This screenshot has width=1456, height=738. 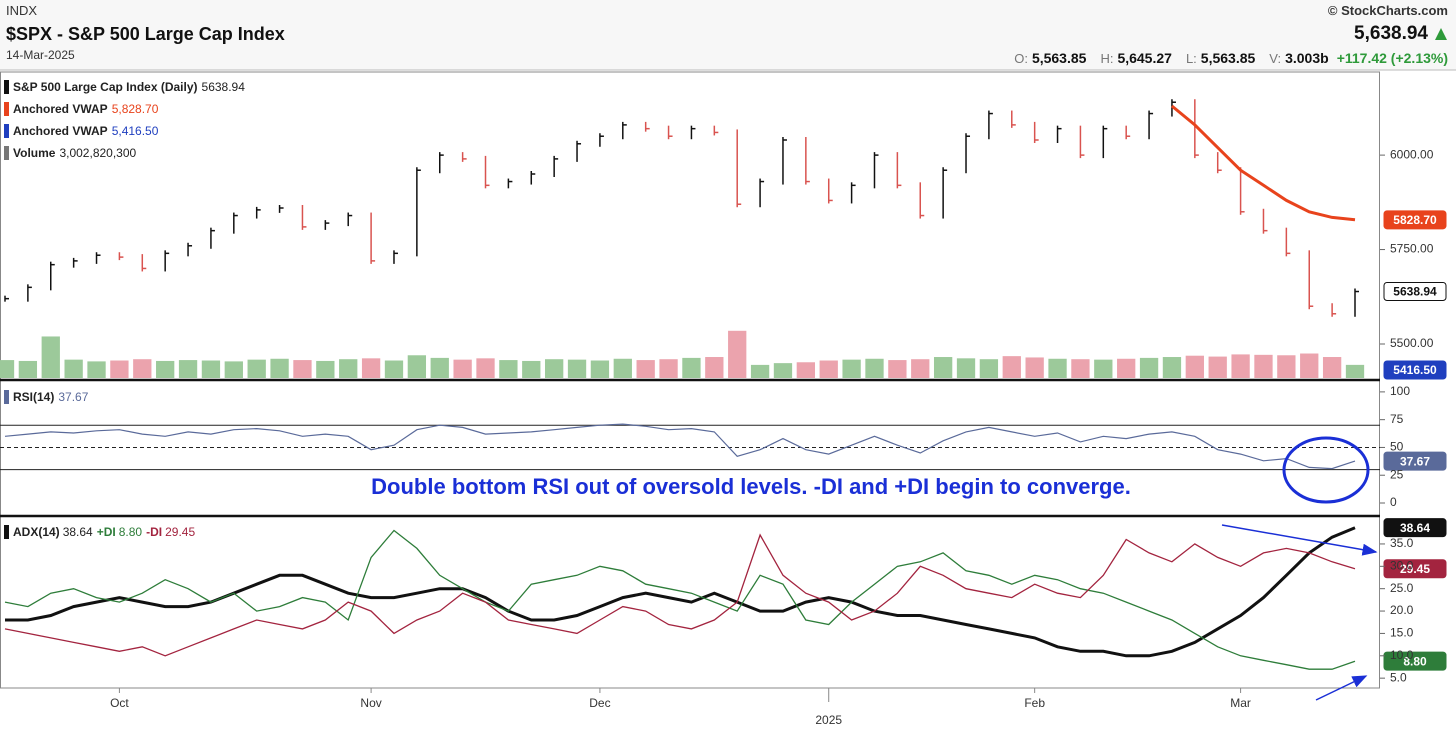 What do you see at coordinates (1240, 703) in the screenshot?
I see `x-tick-label: Mar` at bounding box center [1240, 703].